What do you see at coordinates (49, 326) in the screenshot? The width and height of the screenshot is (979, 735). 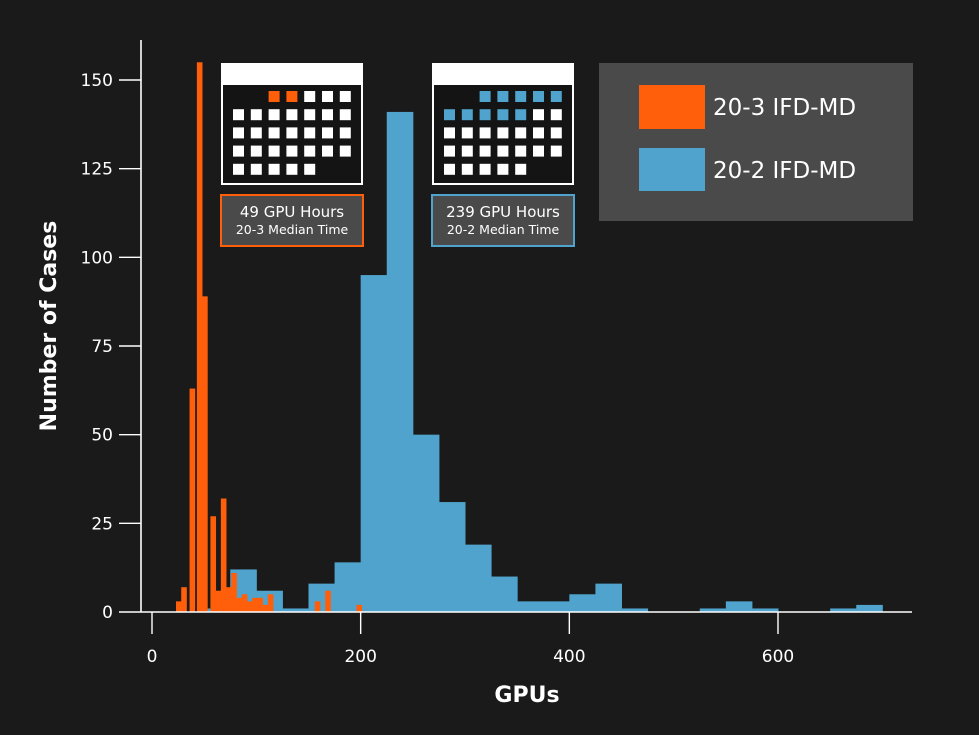 I see `y-axis-title: Number of Cases` at bounding box center [49, 326].